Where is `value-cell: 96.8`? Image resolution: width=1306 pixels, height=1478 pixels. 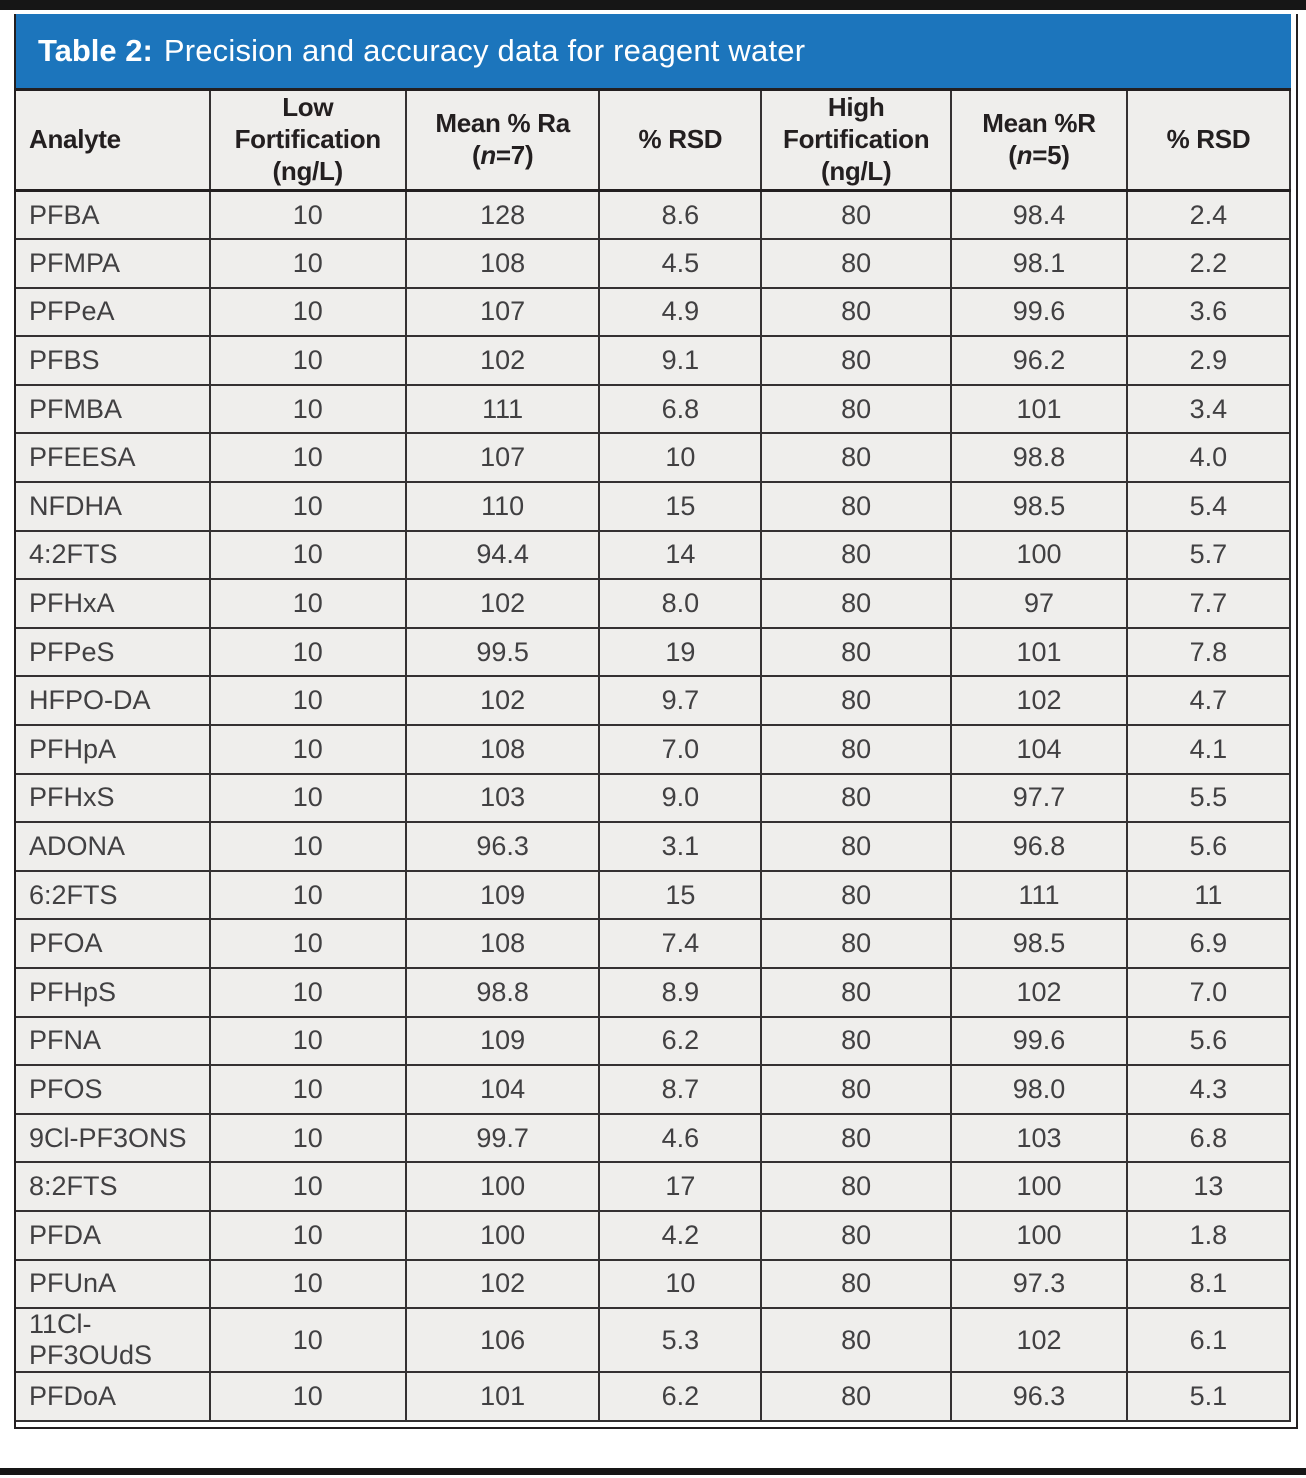 value-cell: 96.8 is located at coordinates (1039, 846).